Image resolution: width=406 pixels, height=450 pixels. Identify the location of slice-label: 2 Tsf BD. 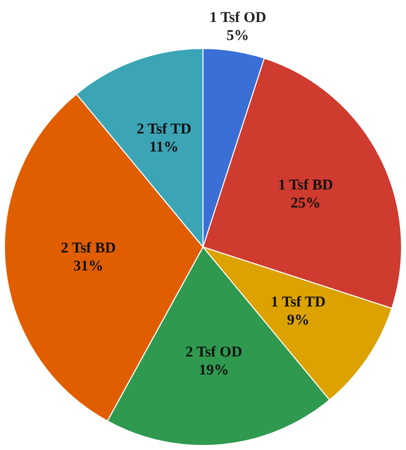
(88, 248).